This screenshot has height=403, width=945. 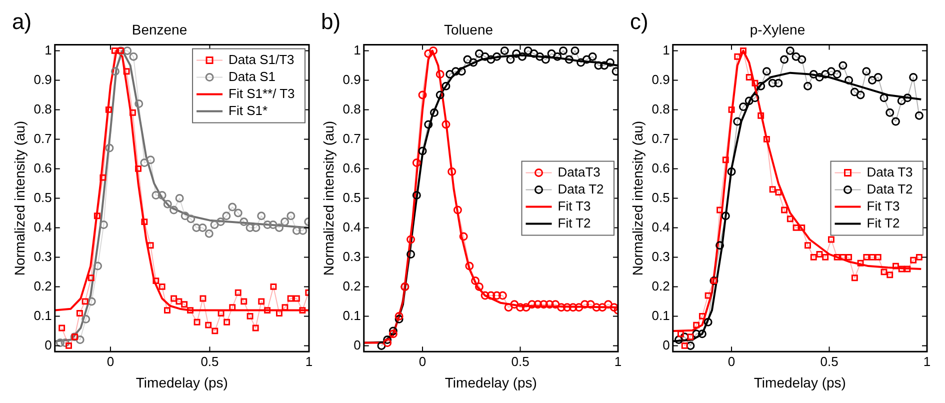 What do you see at coordinates (889, 172) in the screenshot?
I see `legend-label: Data T3` at bounding box center [889, 172].